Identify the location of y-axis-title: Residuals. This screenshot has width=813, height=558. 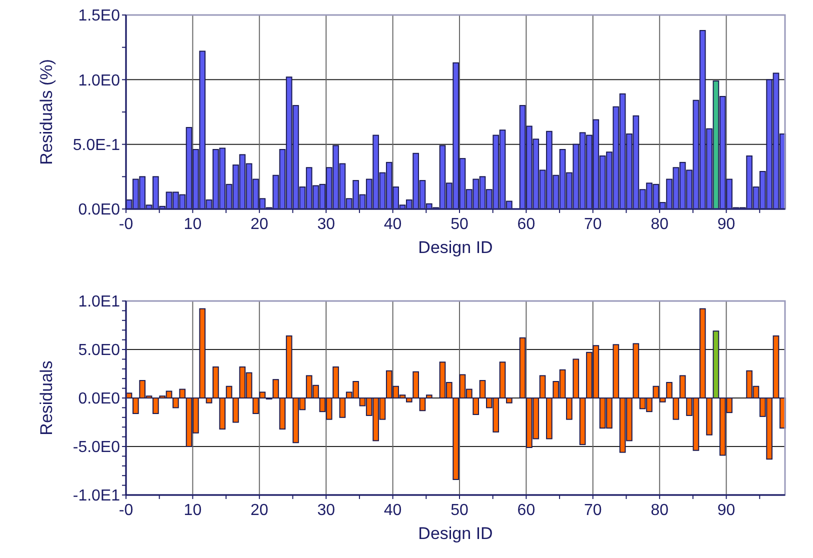
(46, 398).